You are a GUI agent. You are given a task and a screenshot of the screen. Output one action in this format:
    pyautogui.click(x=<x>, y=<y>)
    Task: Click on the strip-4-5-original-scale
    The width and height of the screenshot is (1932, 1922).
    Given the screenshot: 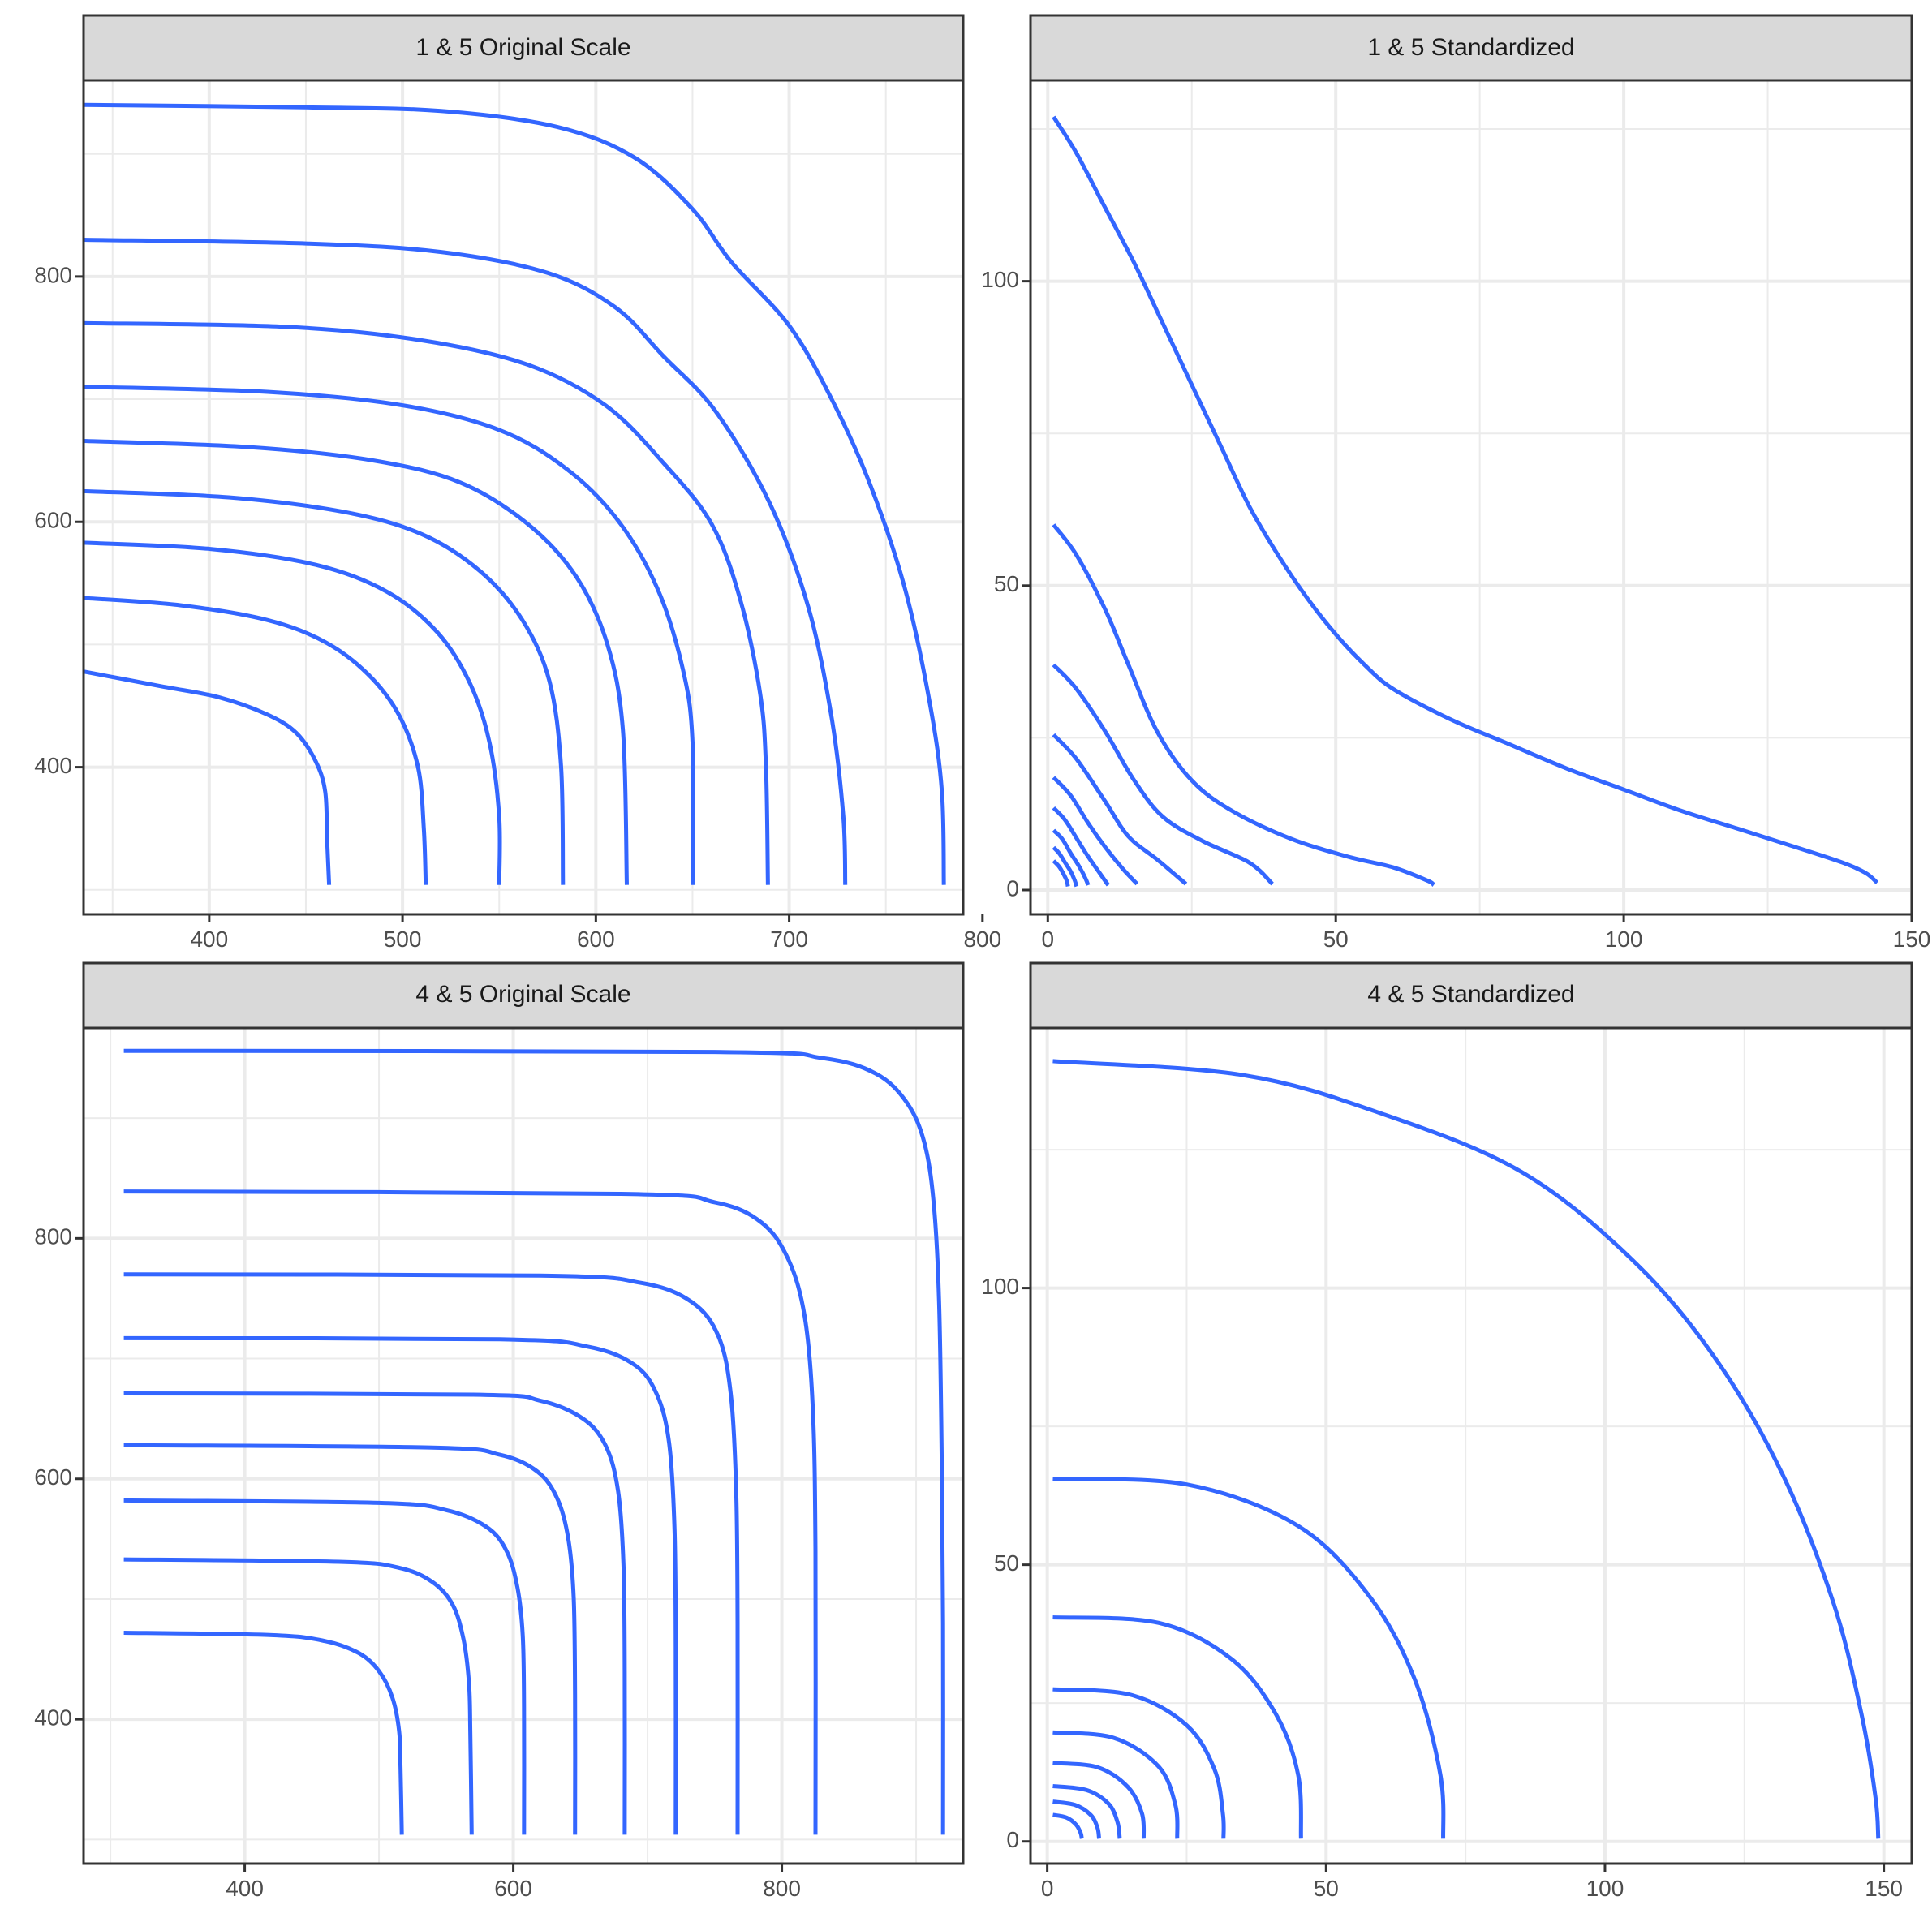 What is the action you would take?
    pyautogui.click(x=523, y=995)
    